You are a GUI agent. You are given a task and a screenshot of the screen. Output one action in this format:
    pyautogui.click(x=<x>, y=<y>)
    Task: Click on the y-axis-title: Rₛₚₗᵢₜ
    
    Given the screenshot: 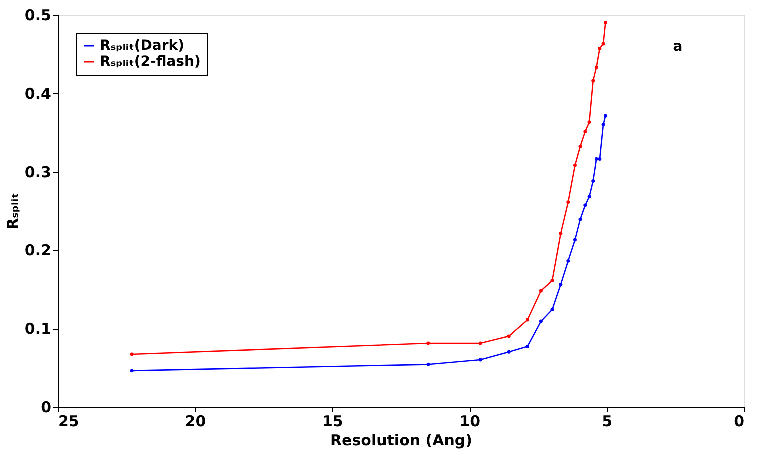 What is the action you would take?
    pyautogui.click(x=13, y=211)
    